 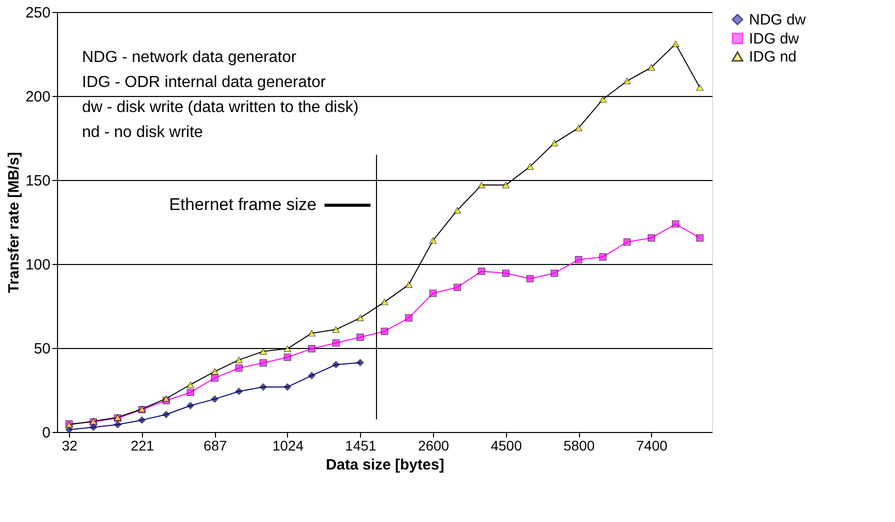 What do you see at coordinates (773, 57) in the screenshot?
I see `legend-label: IDG nd` at bounding box center [773, 57].